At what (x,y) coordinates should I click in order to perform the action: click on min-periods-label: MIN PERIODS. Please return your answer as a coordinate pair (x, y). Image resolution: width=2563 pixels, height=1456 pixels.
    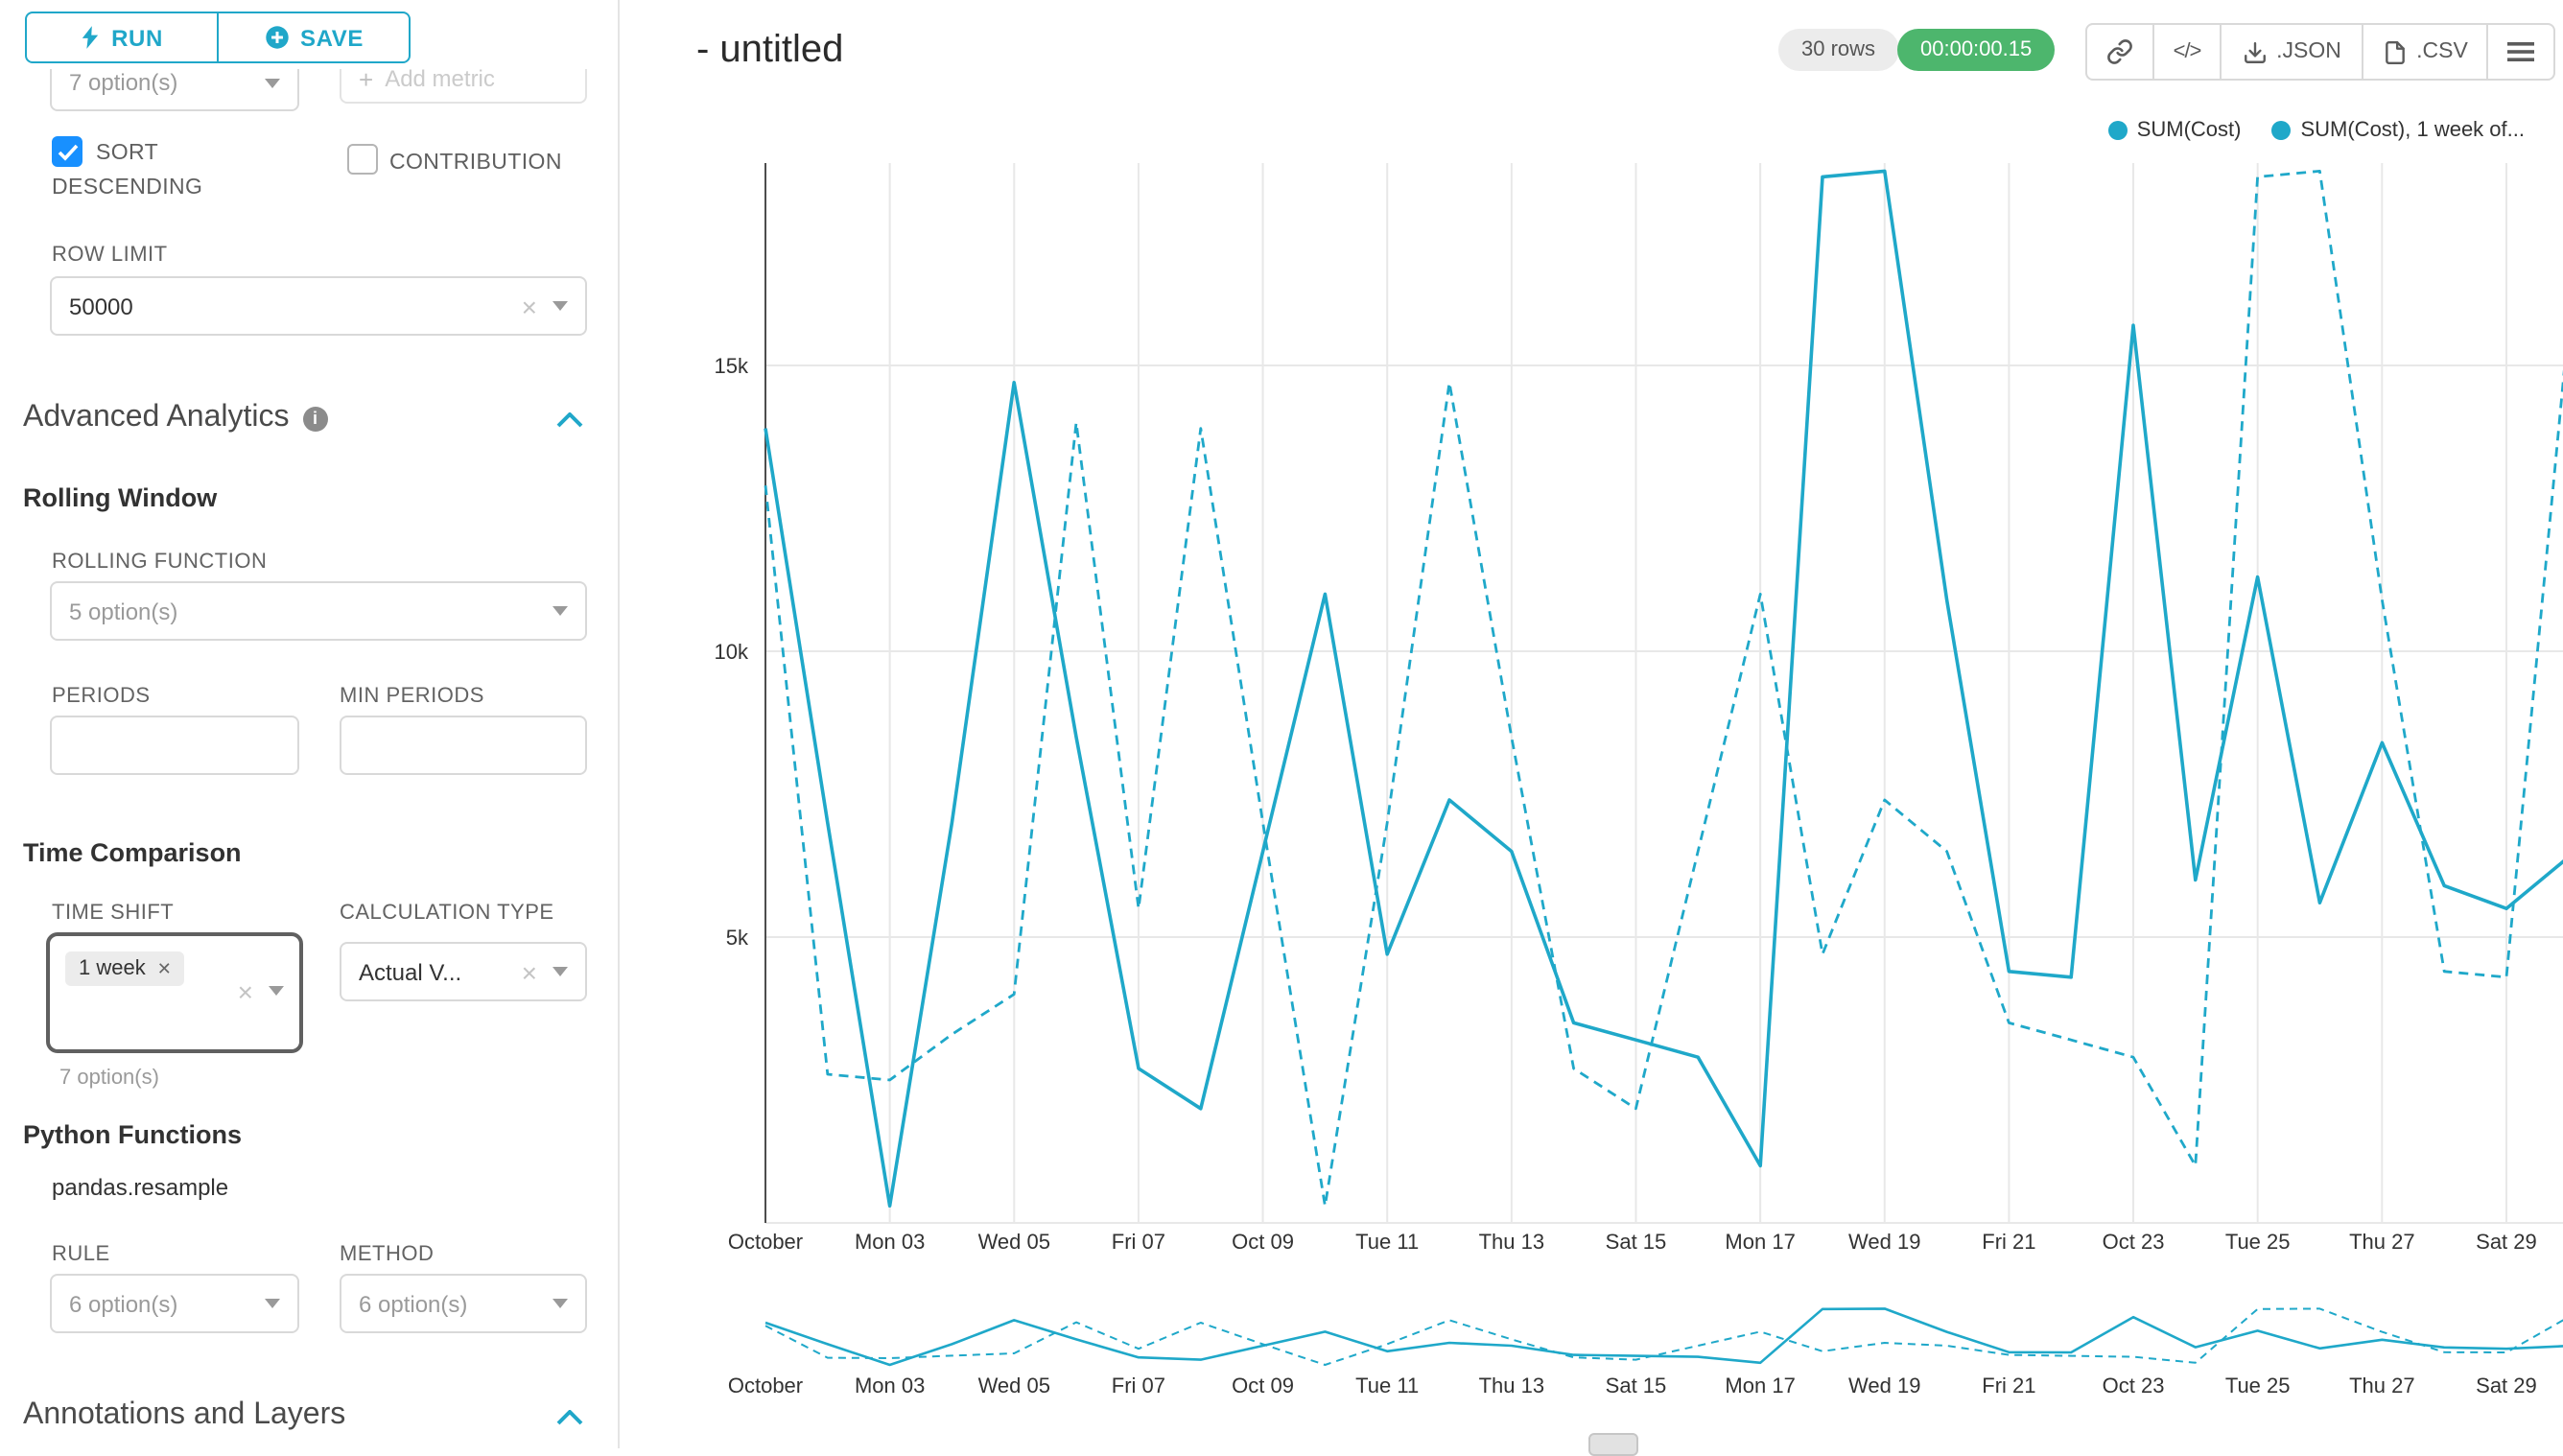
    Looking at the image, I should click on (412, 697).